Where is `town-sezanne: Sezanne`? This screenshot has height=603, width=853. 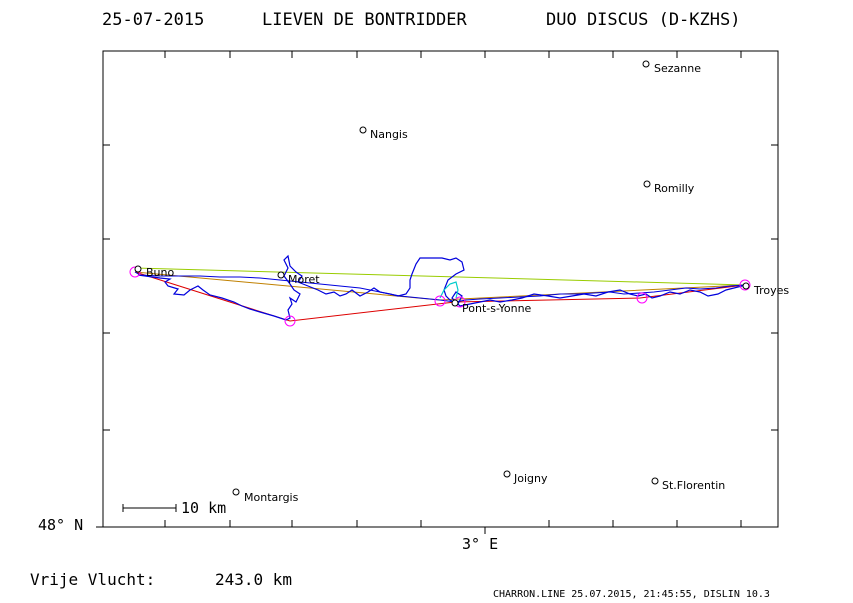 town-sezanne: Sezanne is located at coordinates (671, 67).